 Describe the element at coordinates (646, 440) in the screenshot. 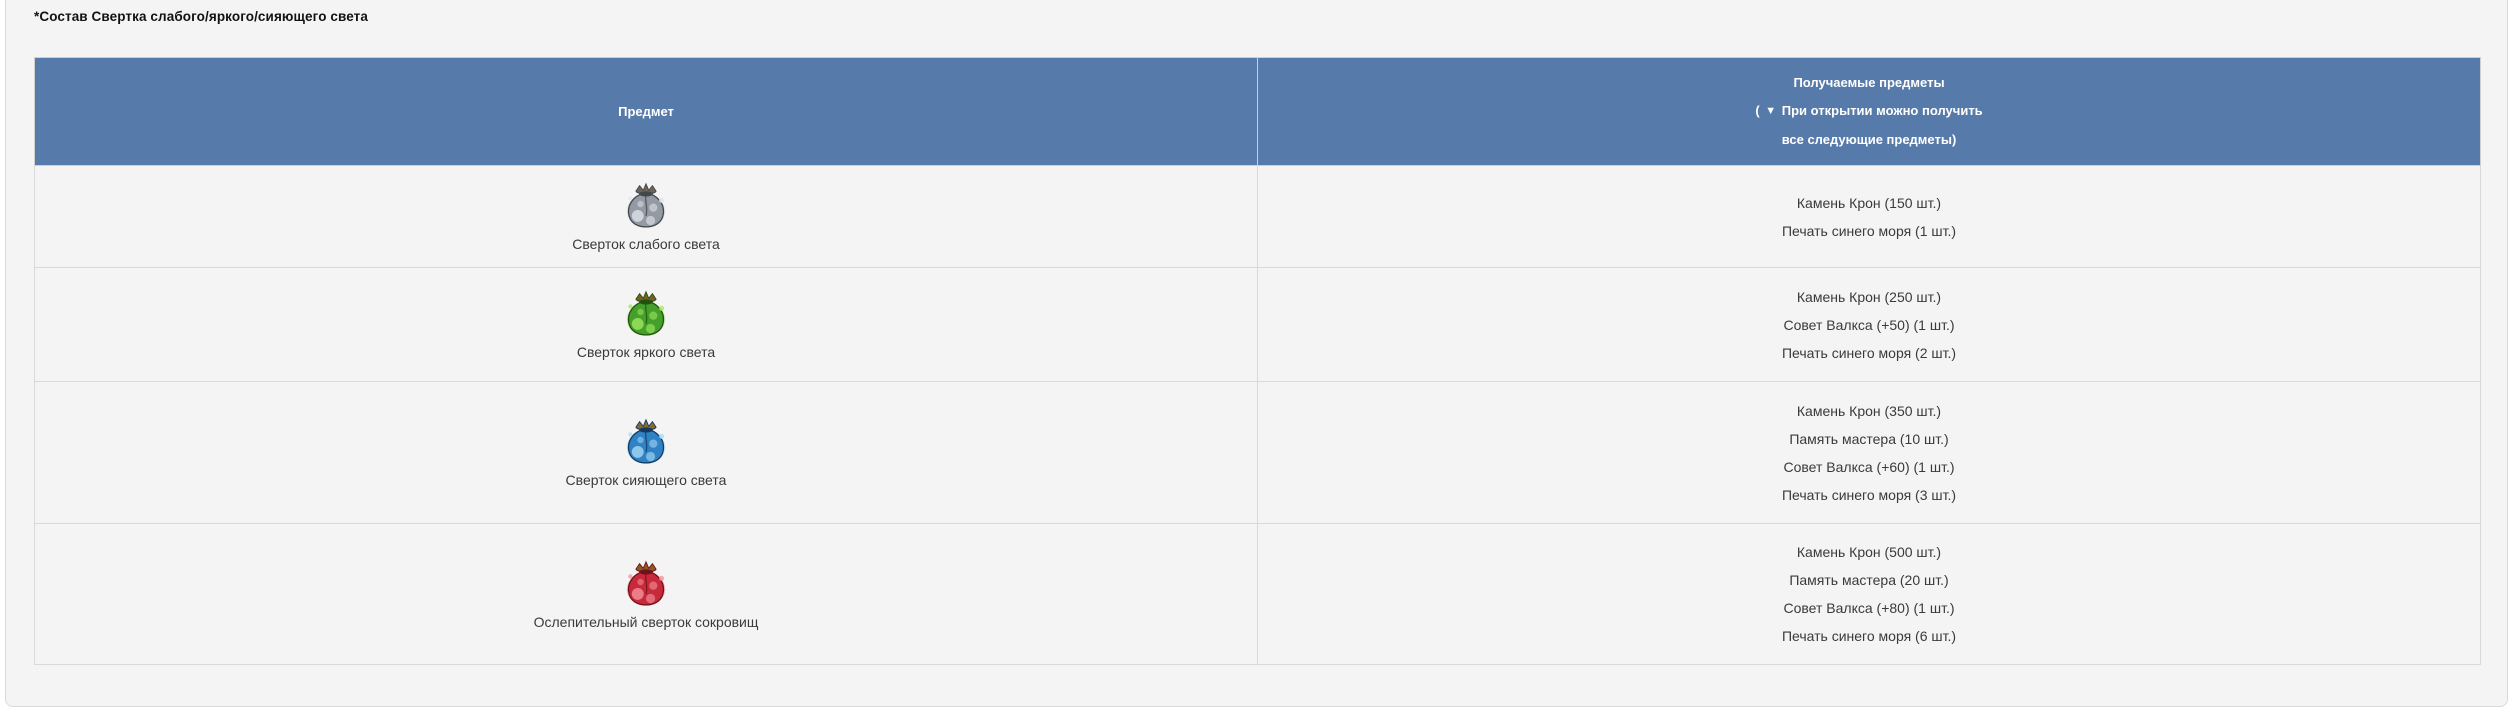

I see `pouch-blue-icon` at that location.